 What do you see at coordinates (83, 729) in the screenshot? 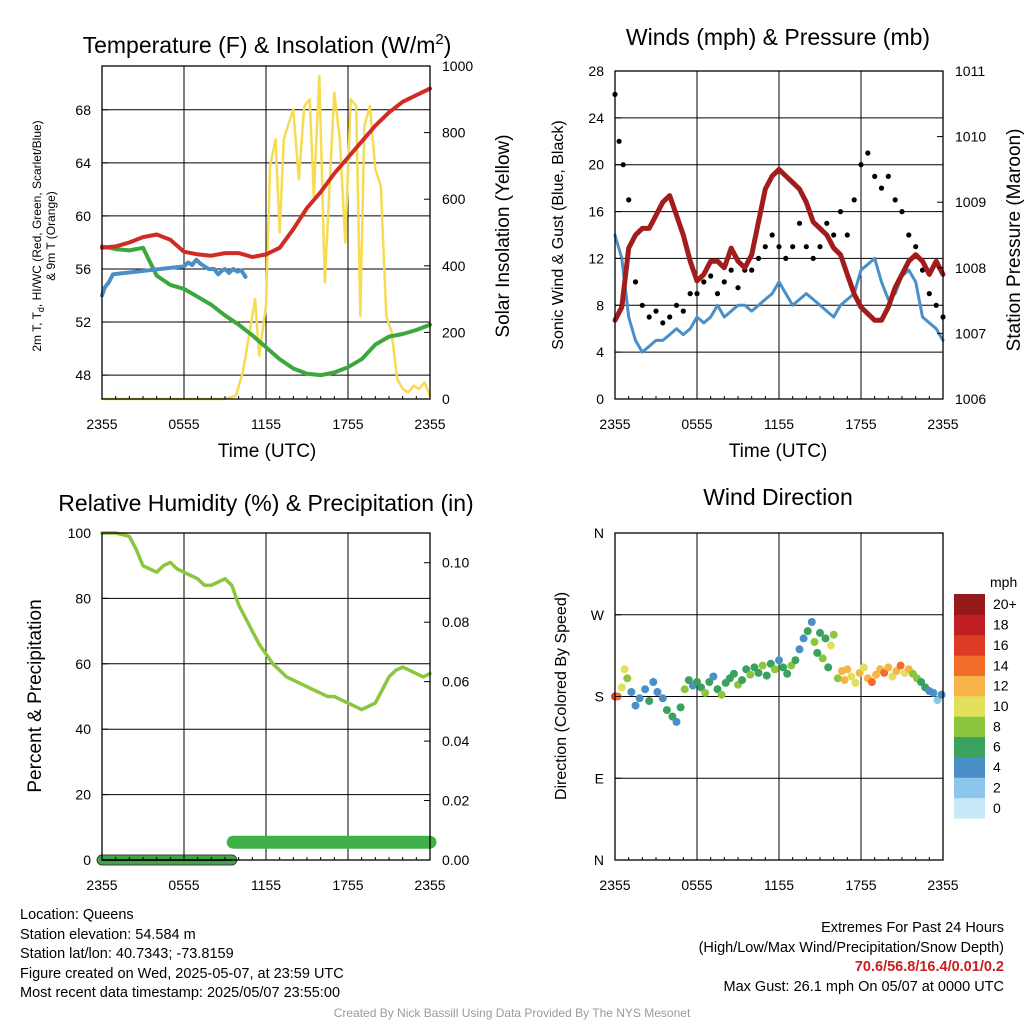
I see `rh-ytick-label-2: 40` at bounding box center [83, 729].